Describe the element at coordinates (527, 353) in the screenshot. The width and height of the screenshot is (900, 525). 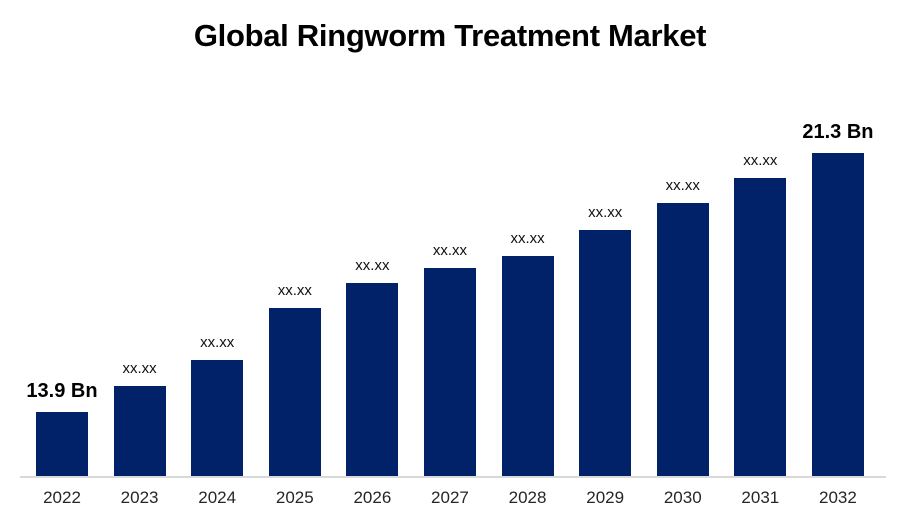
I see `bar-2028: xx.xx` at that location.